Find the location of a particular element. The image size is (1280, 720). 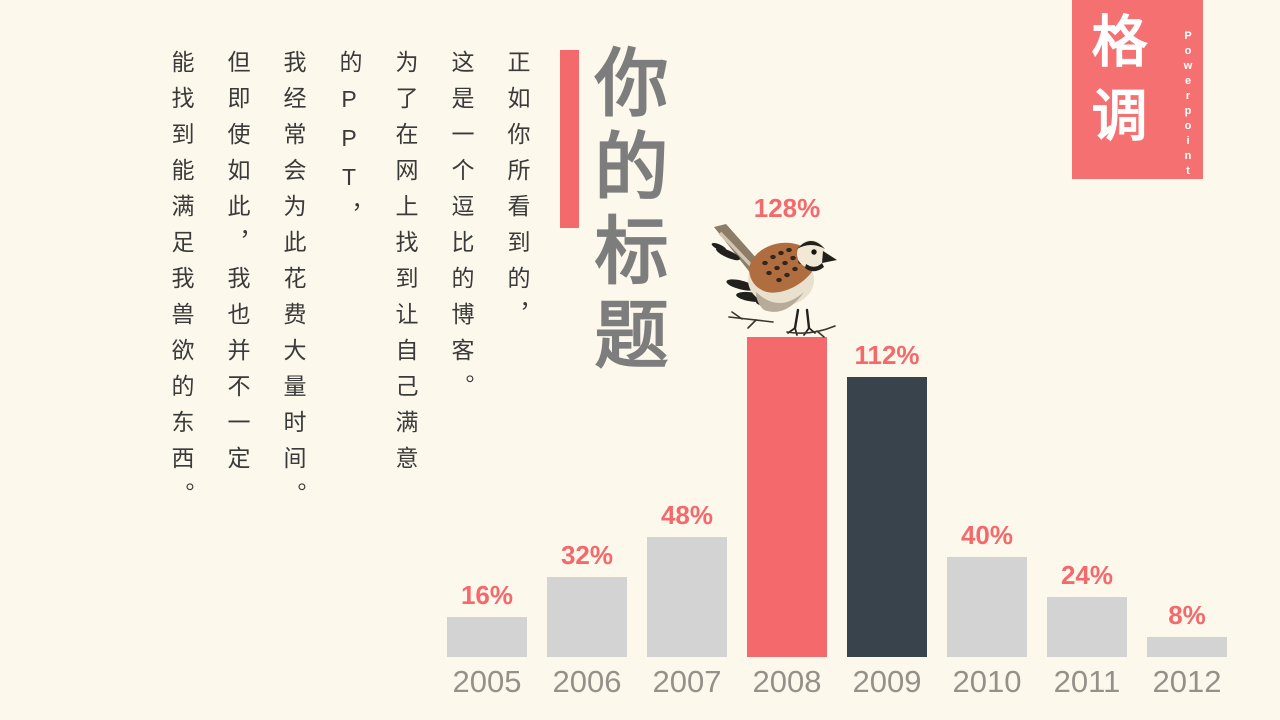

bar-value-label: 8% is located at coordinates (1187, 615).